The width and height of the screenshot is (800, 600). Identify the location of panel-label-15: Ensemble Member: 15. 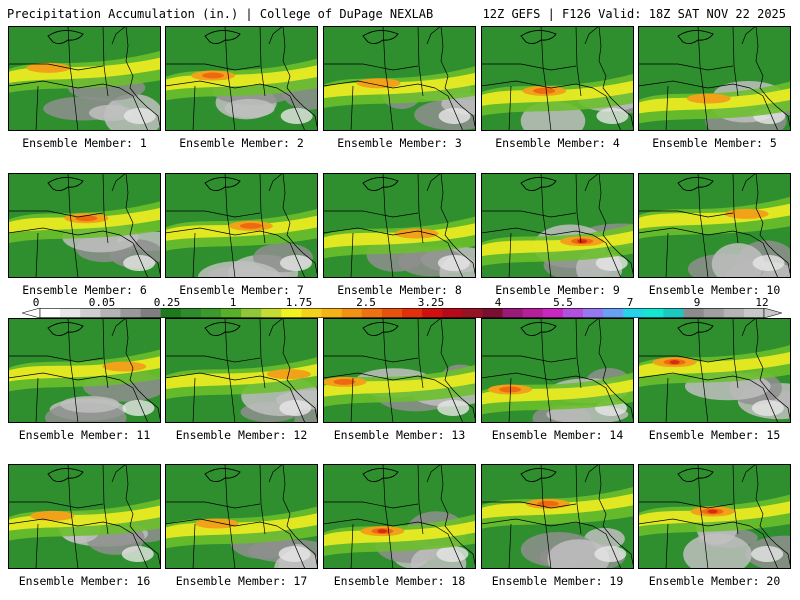
(715, 435).